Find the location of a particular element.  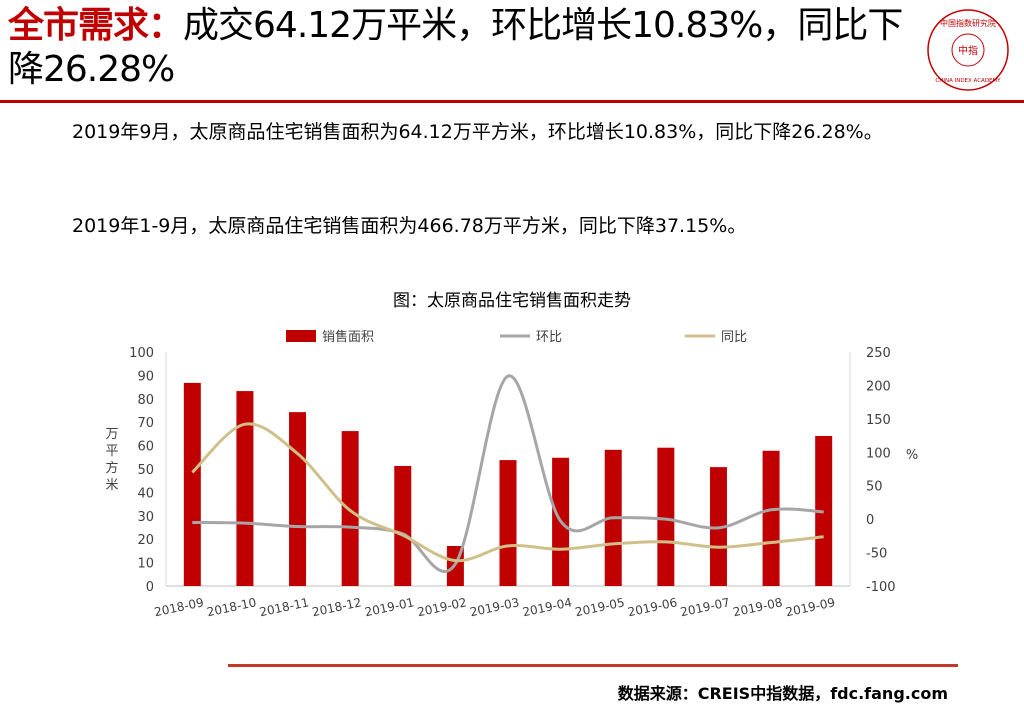

x-tick-label: 2018-11 is located at coordinates (284, 607).